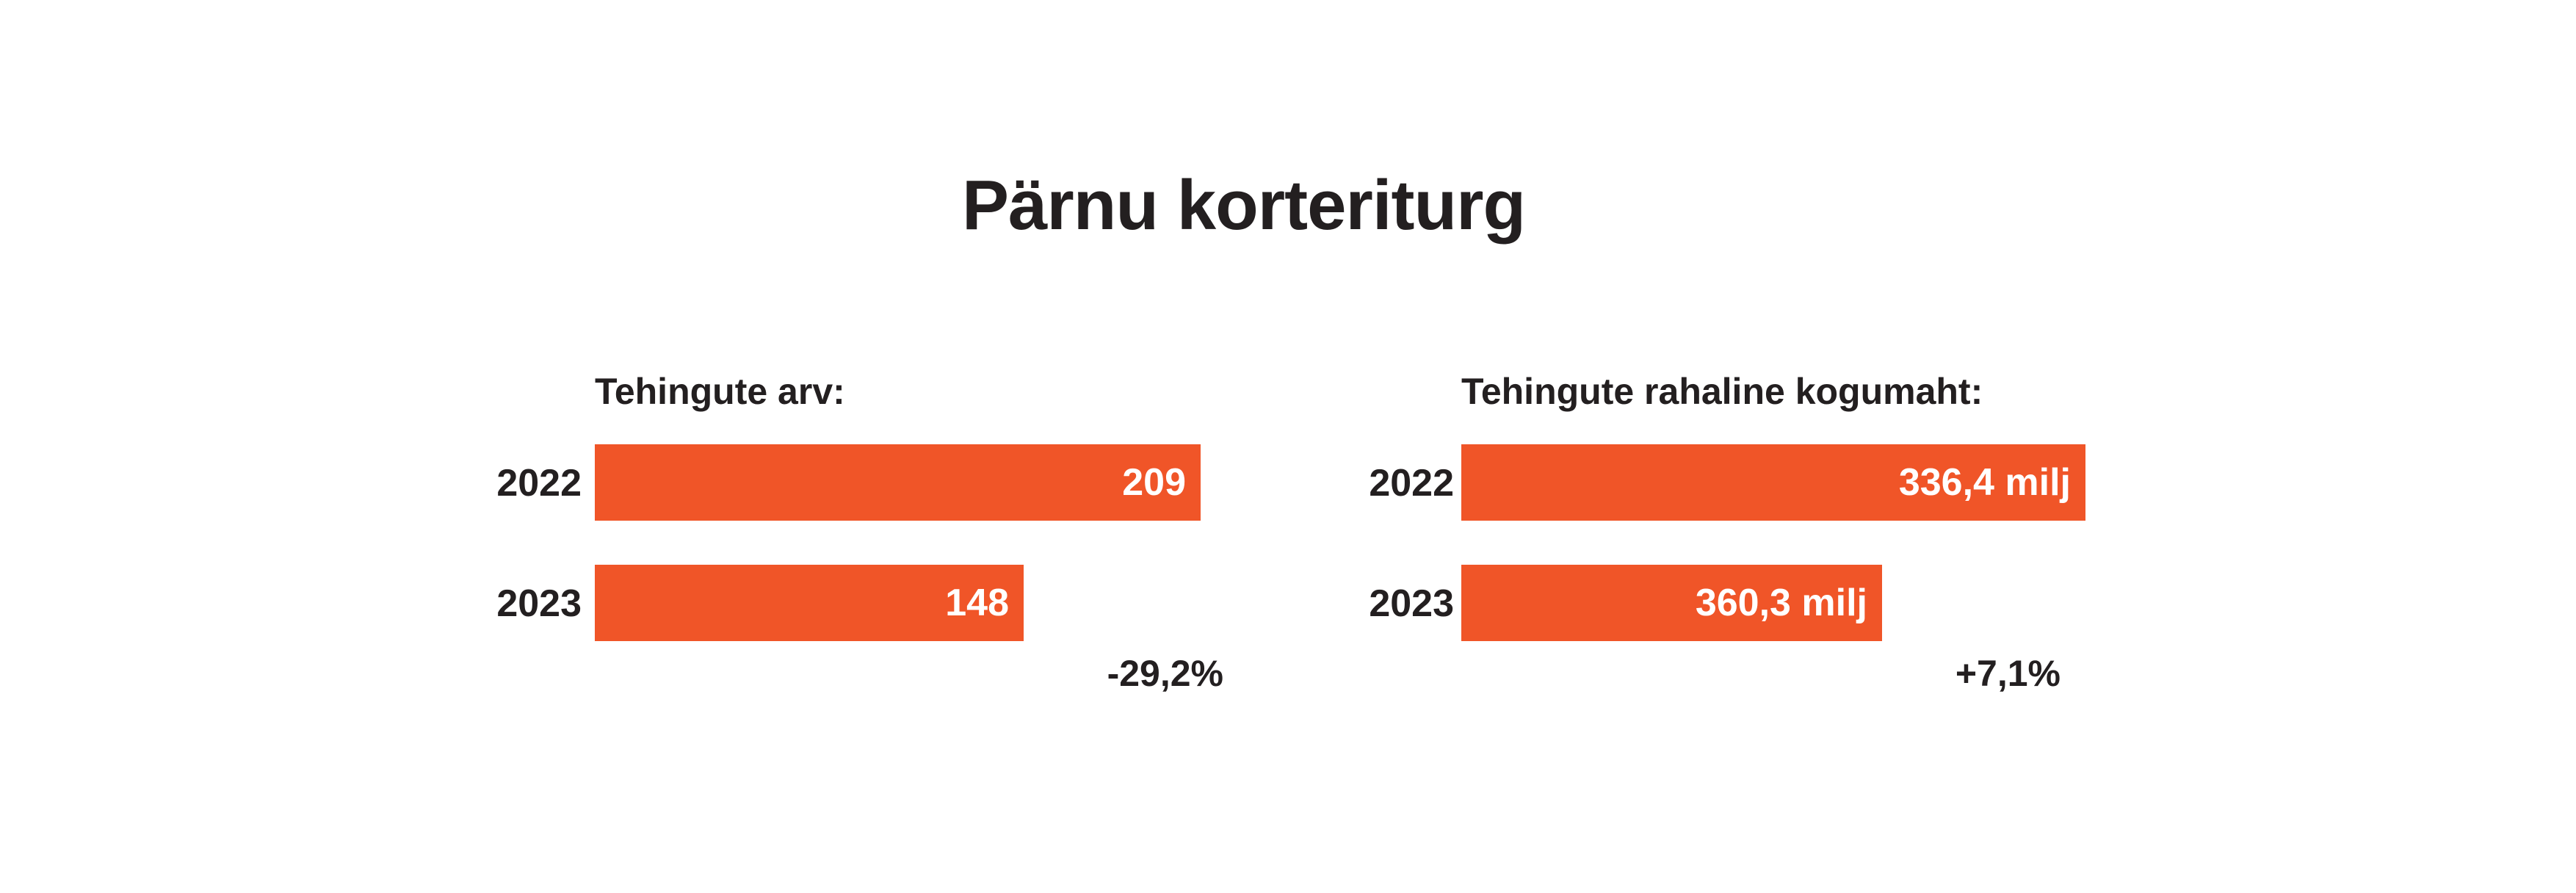 The image size is (2576, 893). What do you see at coordinates (1671, 603) in the screenshot?
I see `bar: 360,3 milj` at bounding box center [1671, 603].